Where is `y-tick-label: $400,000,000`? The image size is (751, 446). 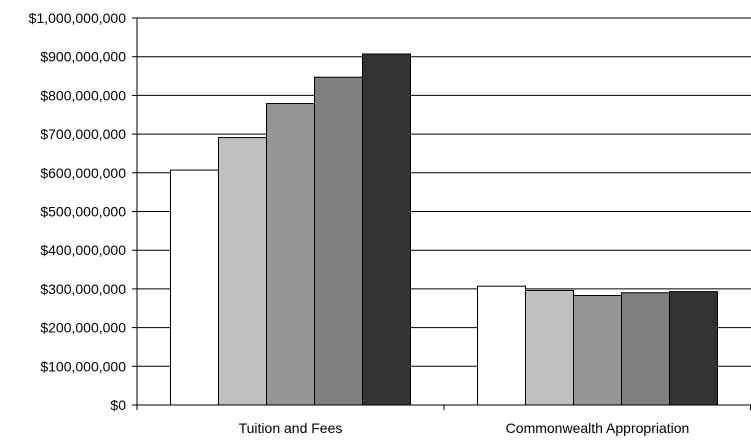
y-tick-label: $400,000,000 is located at coordinates (83, 250).